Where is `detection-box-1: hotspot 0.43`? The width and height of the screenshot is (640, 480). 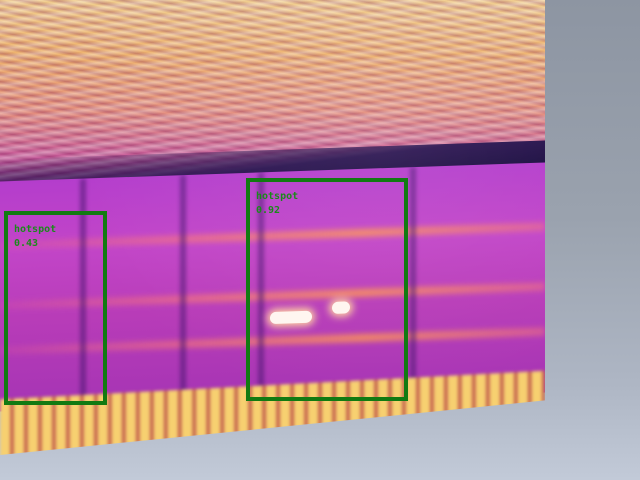
detection-box-1: hotspot 0.43 is located at coordinates (55, 308).